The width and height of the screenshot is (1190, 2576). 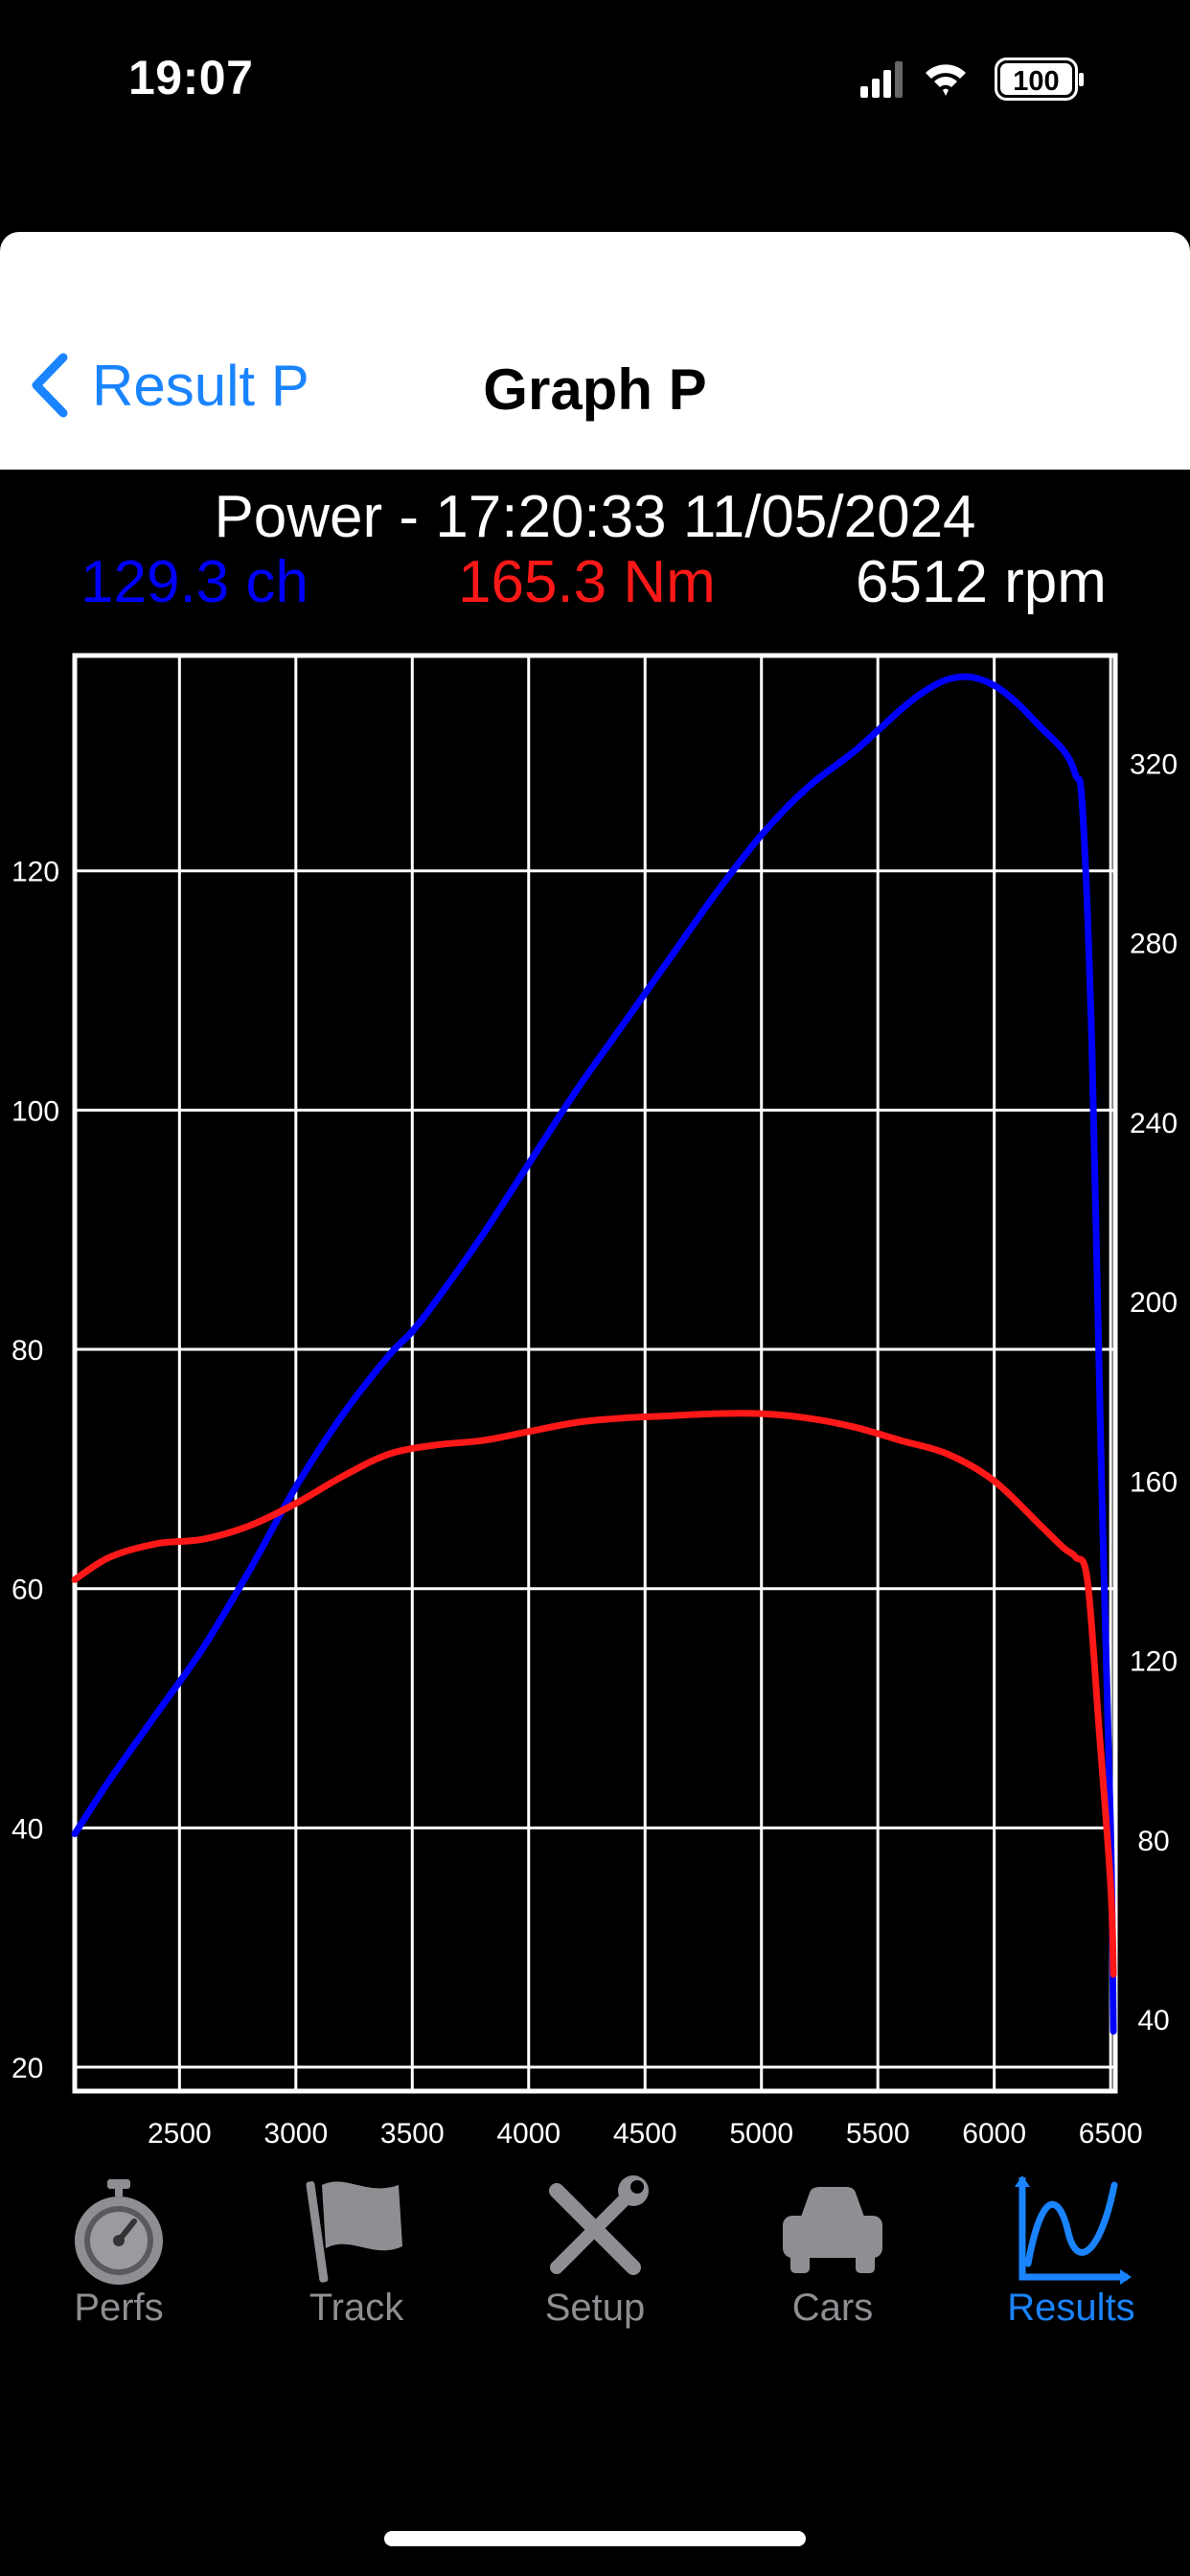 What do you see at coordinates (191, 77) in the screenshot?
I see `status-time: 19:07` at bounding box center [191, 77].